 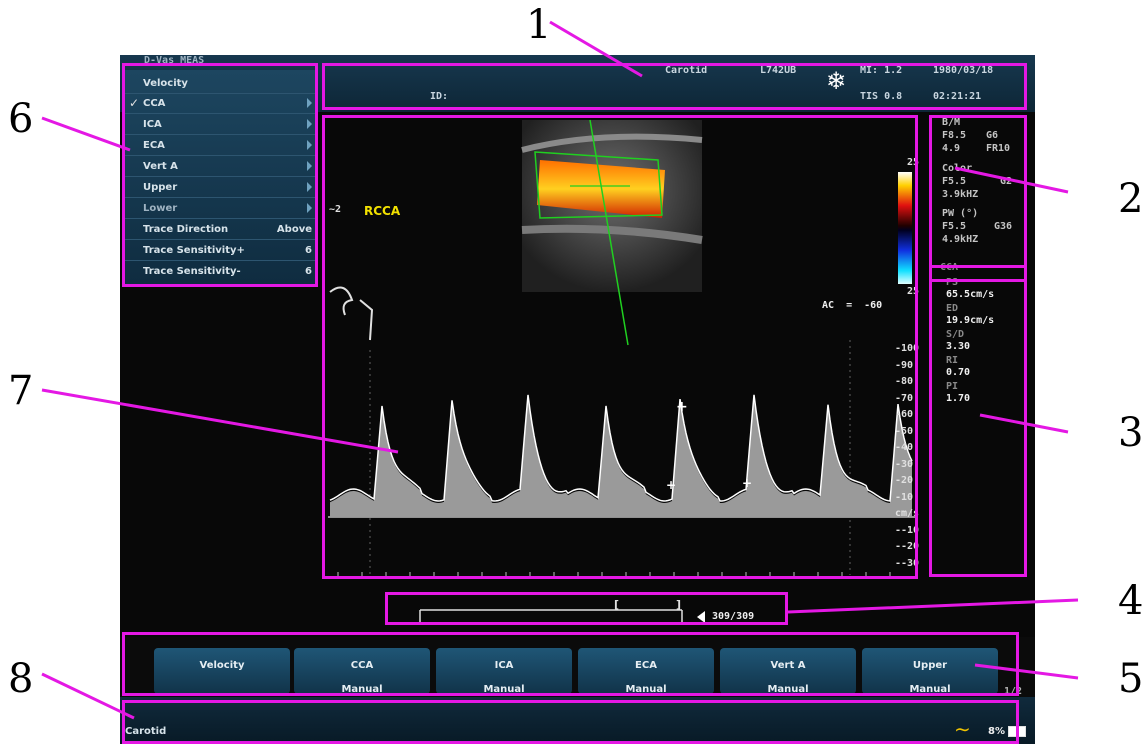 What do you see at coordinates (335, 209) in the screenshot?
I see `side-mark: ~2` at bounding box center [335, 209].